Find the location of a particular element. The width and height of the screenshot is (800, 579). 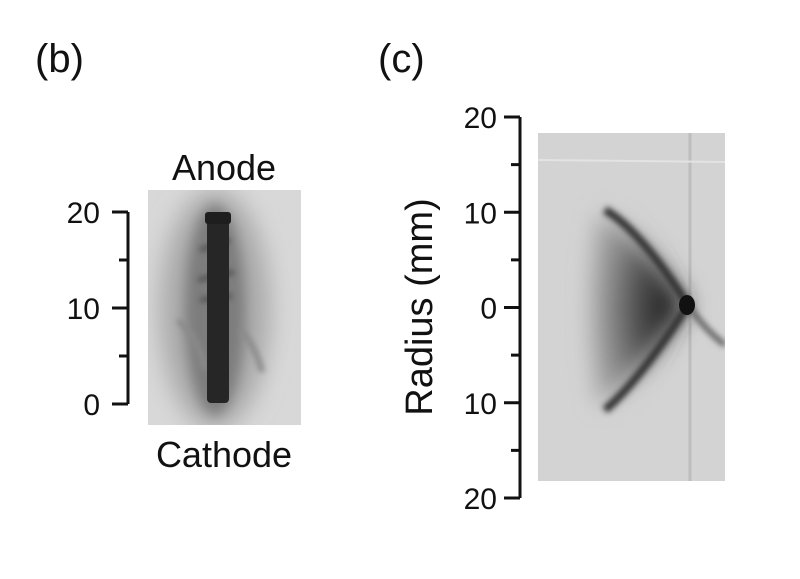

panel-b-ticks: 20 10 0 is located at coordinates (97, 309).